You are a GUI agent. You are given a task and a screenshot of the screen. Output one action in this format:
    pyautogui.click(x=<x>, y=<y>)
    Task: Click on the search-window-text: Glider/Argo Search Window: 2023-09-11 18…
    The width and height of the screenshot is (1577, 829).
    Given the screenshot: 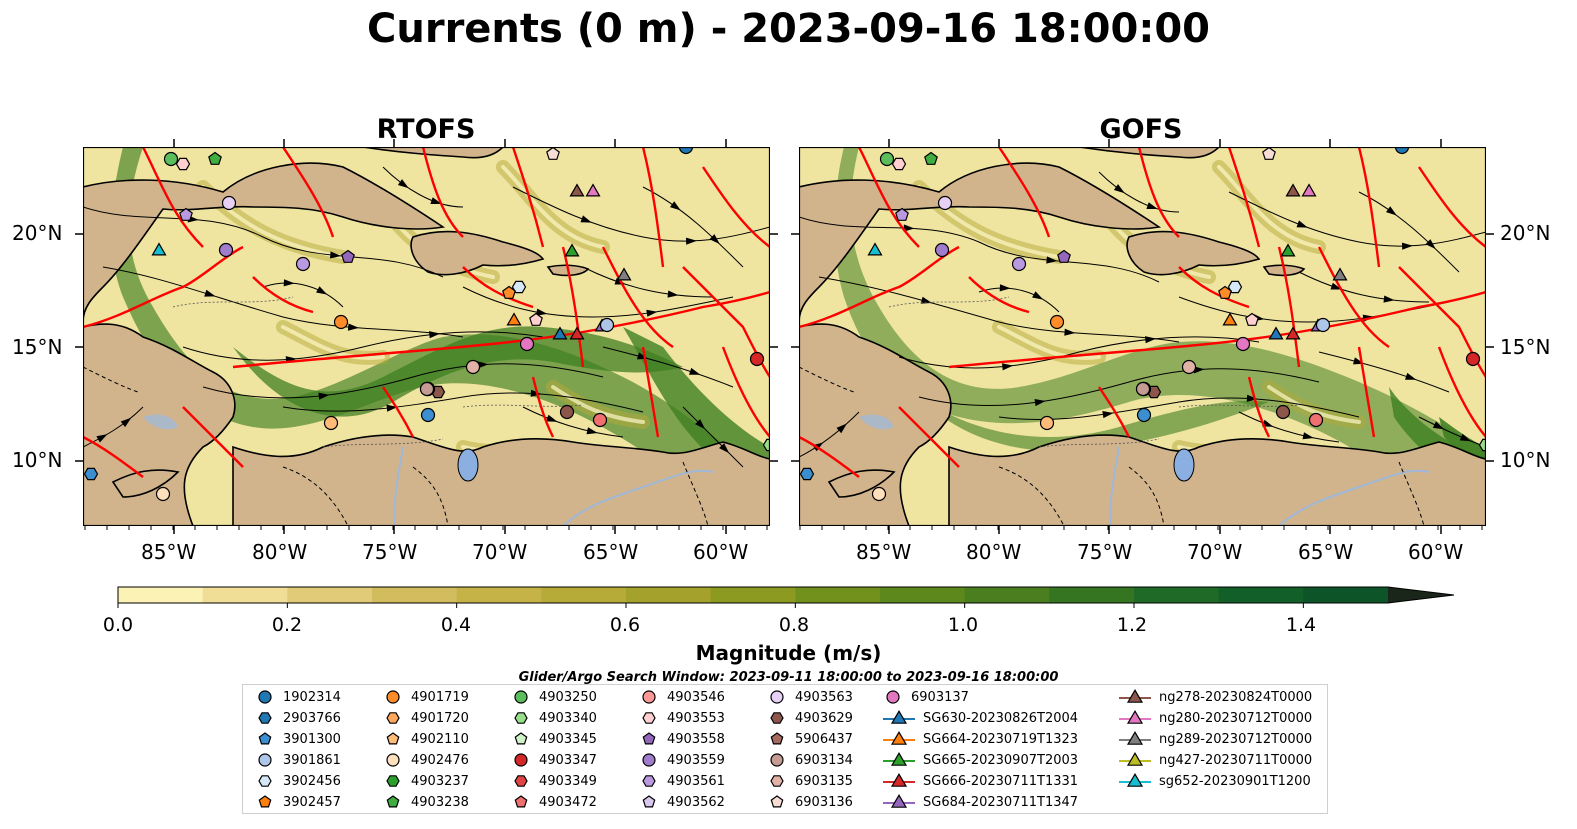 What is the action you would take?
    pyautogui.click(x=788, y=677)
    